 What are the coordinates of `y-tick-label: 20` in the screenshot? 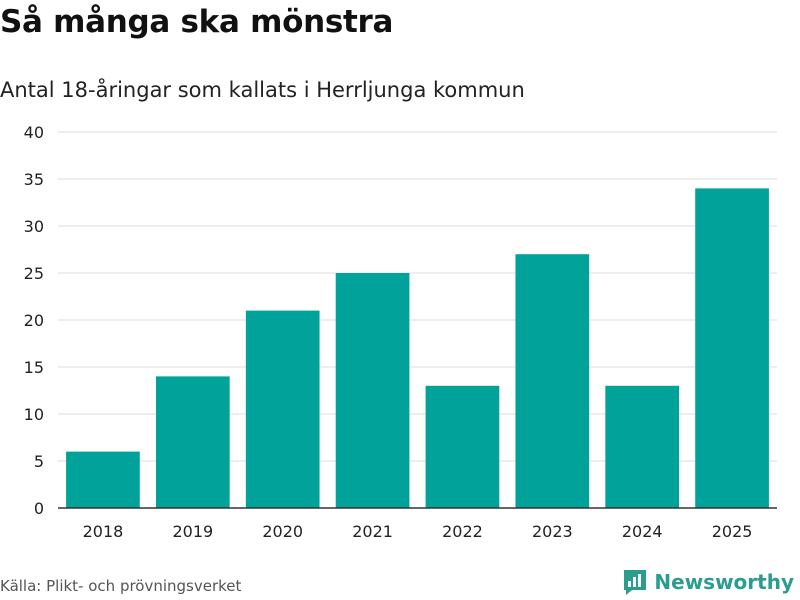 It's located at (34, 320).